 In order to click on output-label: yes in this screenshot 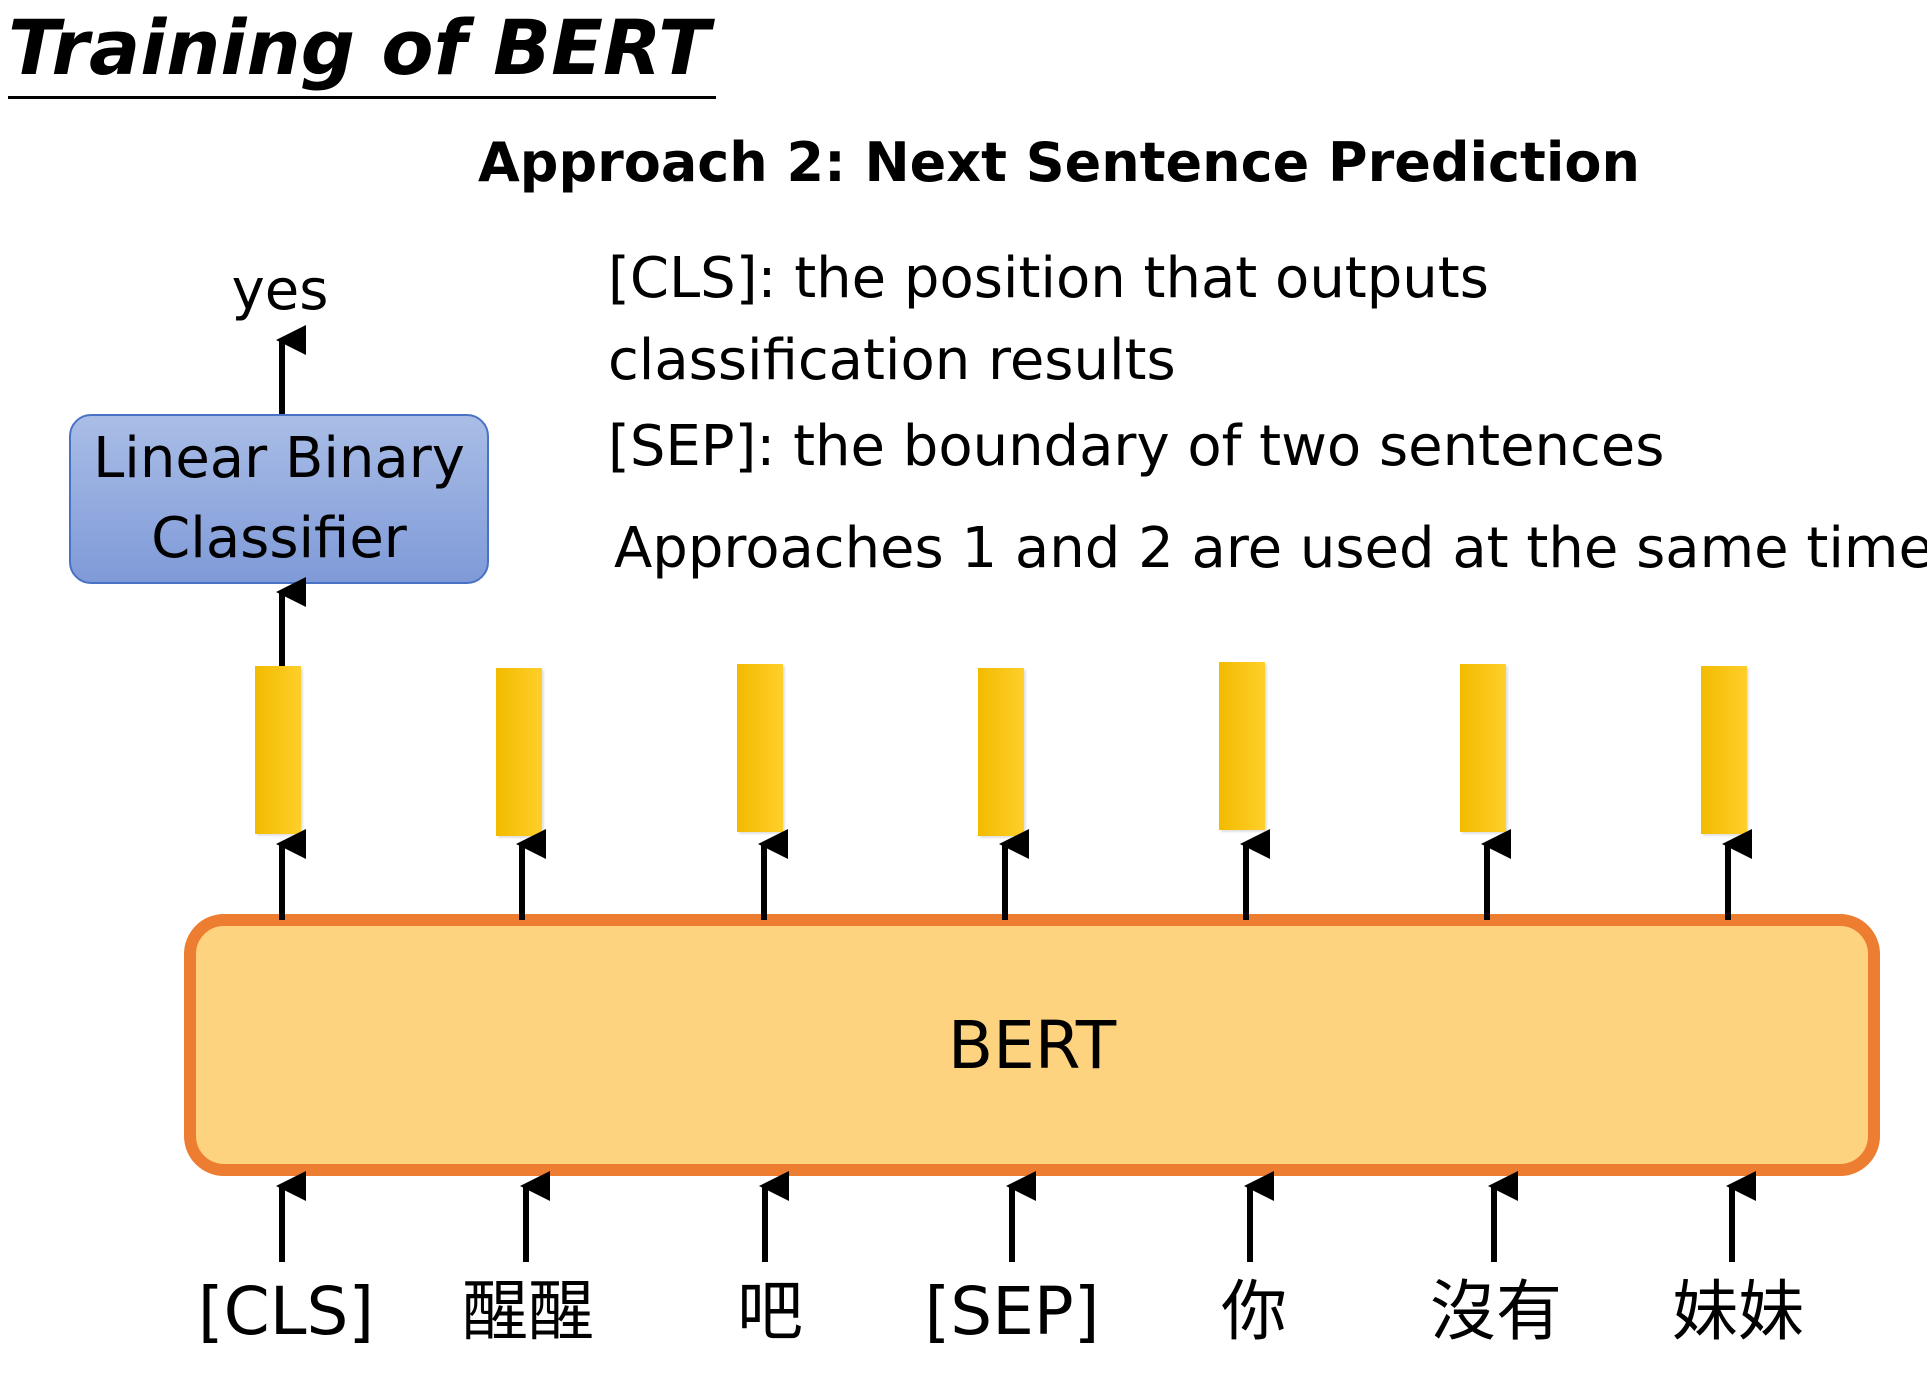, I will do `click(280, 290)`.